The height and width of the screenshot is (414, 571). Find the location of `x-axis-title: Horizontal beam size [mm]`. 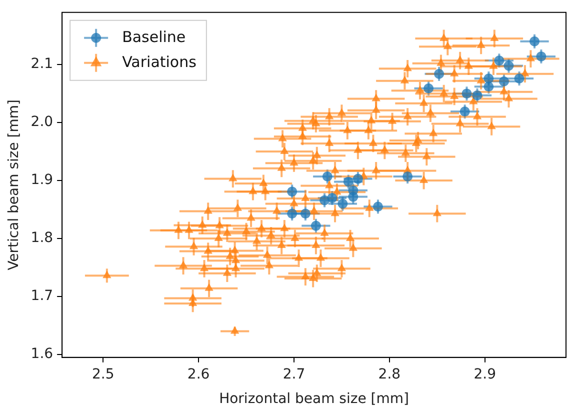

x-axis-title: Horizontal beam size [mm] is located at coordinates (314, 399).